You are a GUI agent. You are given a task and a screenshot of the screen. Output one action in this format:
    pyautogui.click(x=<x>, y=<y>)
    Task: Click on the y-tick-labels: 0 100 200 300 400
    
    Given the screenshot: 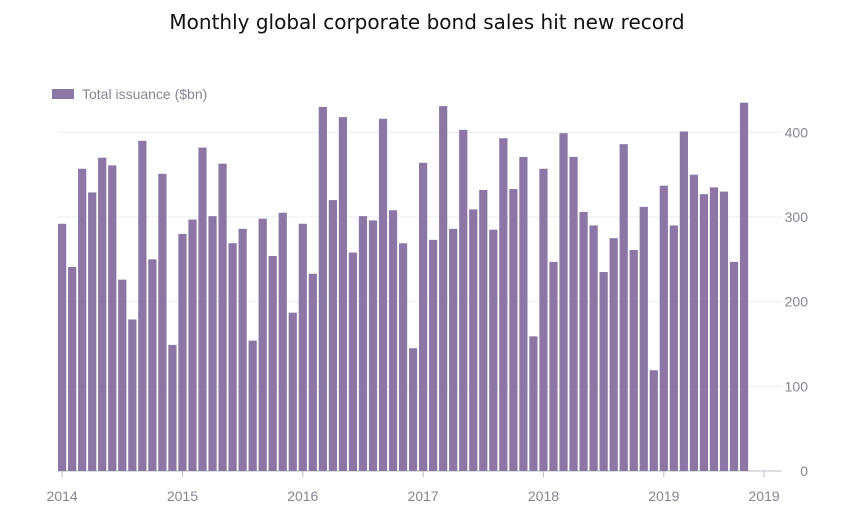 What is the action you would take?
    pyautogui.click(x=797, y=301)
    